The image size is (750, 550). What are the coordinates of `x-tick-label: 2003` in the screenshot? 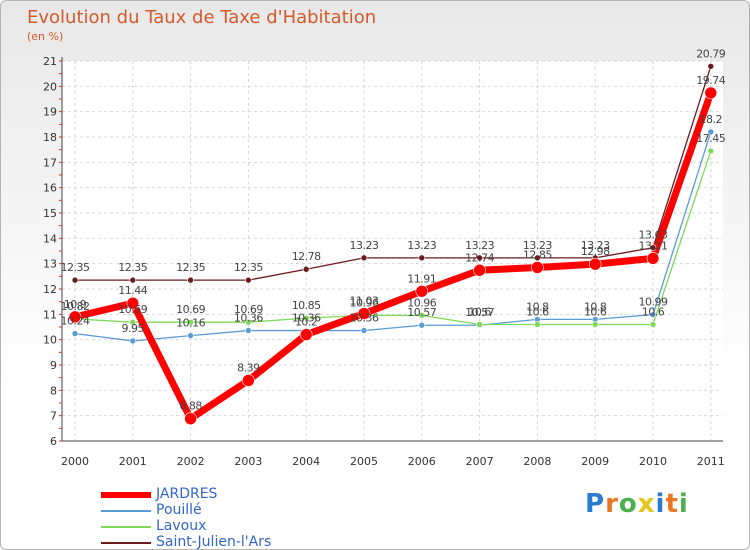 It's located at (248, 461).